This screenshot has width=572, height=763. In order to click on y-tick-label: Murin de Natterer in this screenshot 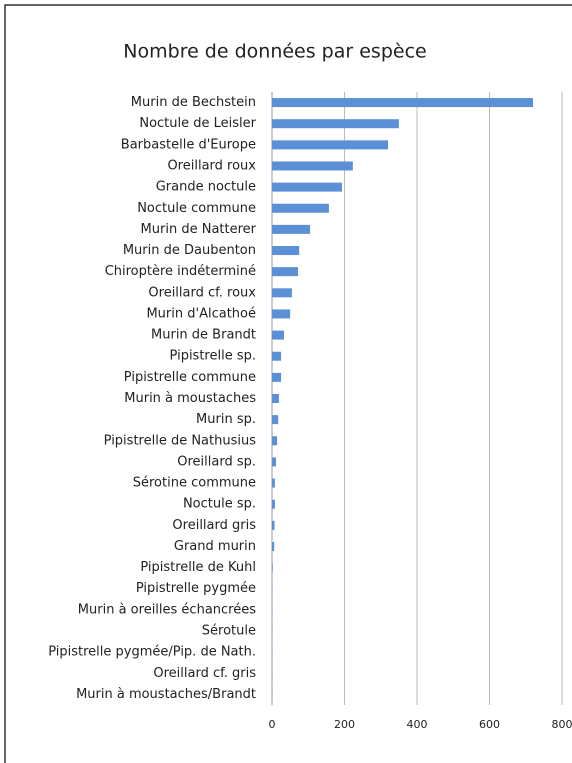, I will do `click(199, 229)`.